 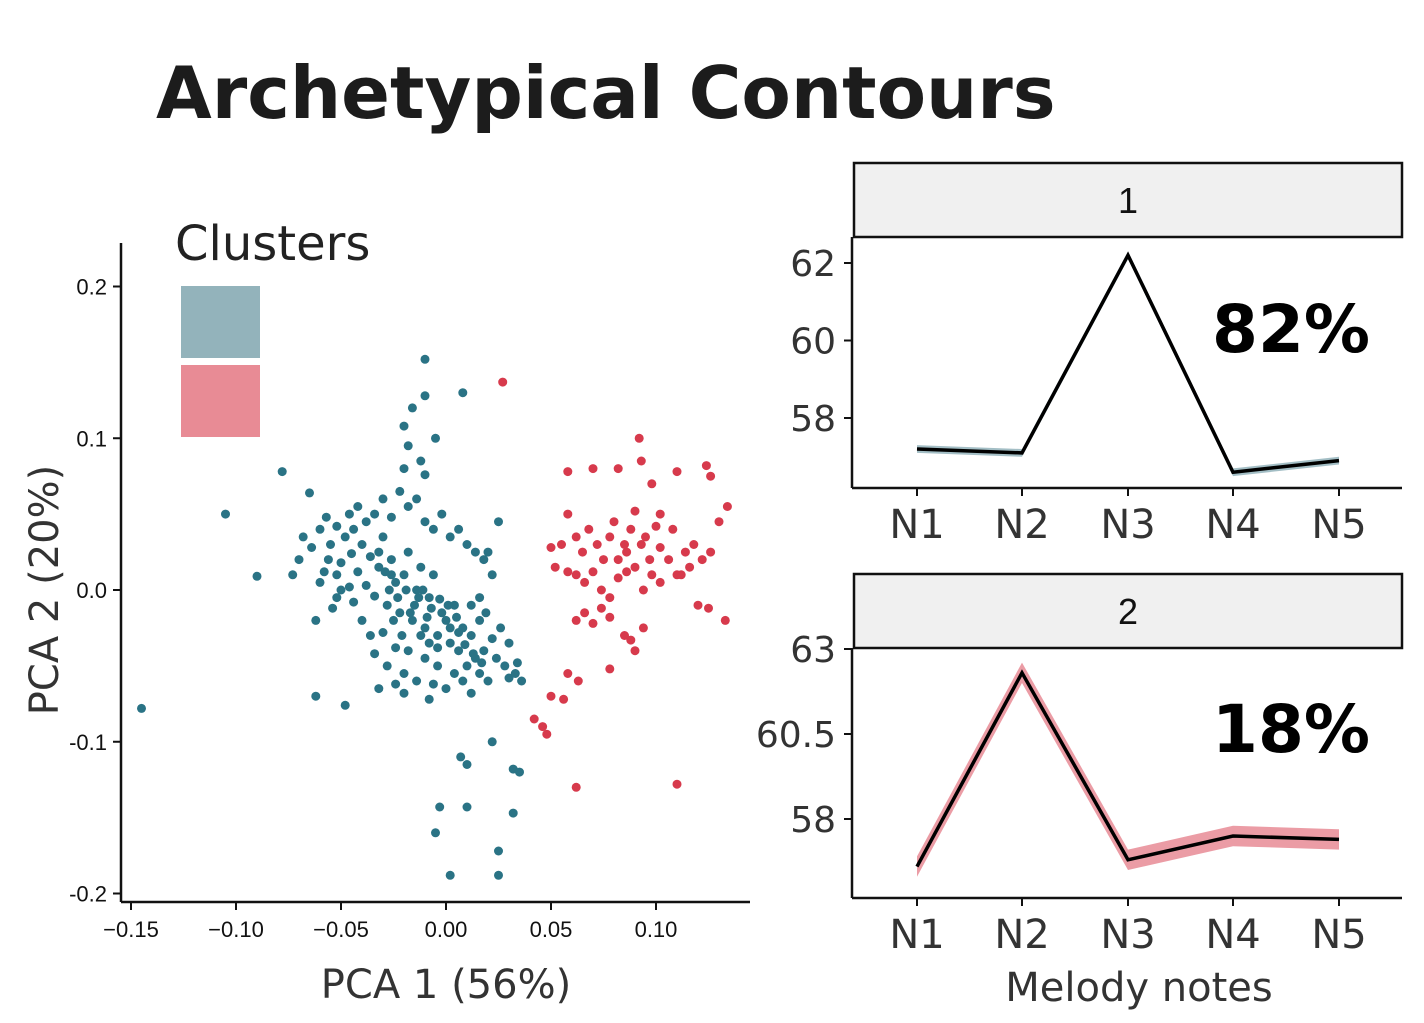 I want to click on y-tick-label: 63, so click(x=813, y=650).